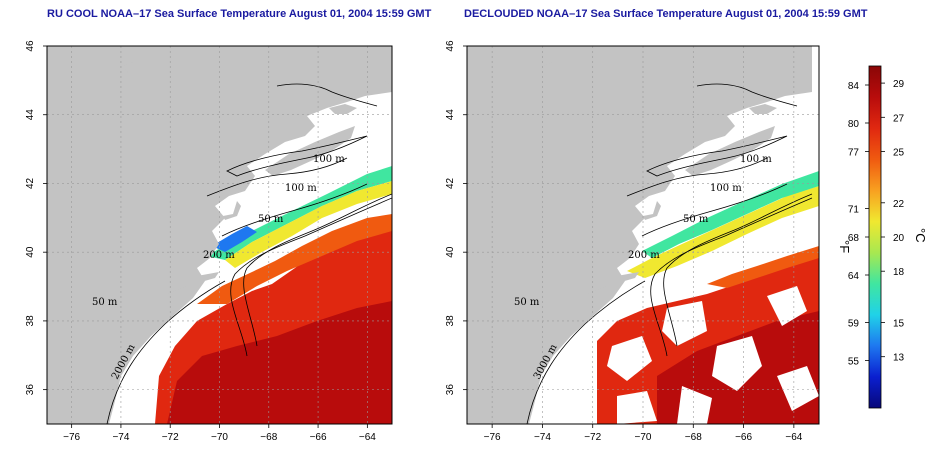 Image resolution: width=950 pixels, height=475 pixels. I want to click on colorbar-celsius-ticks: 29 27 25 22 20 18 15 13, so click(893, 221).